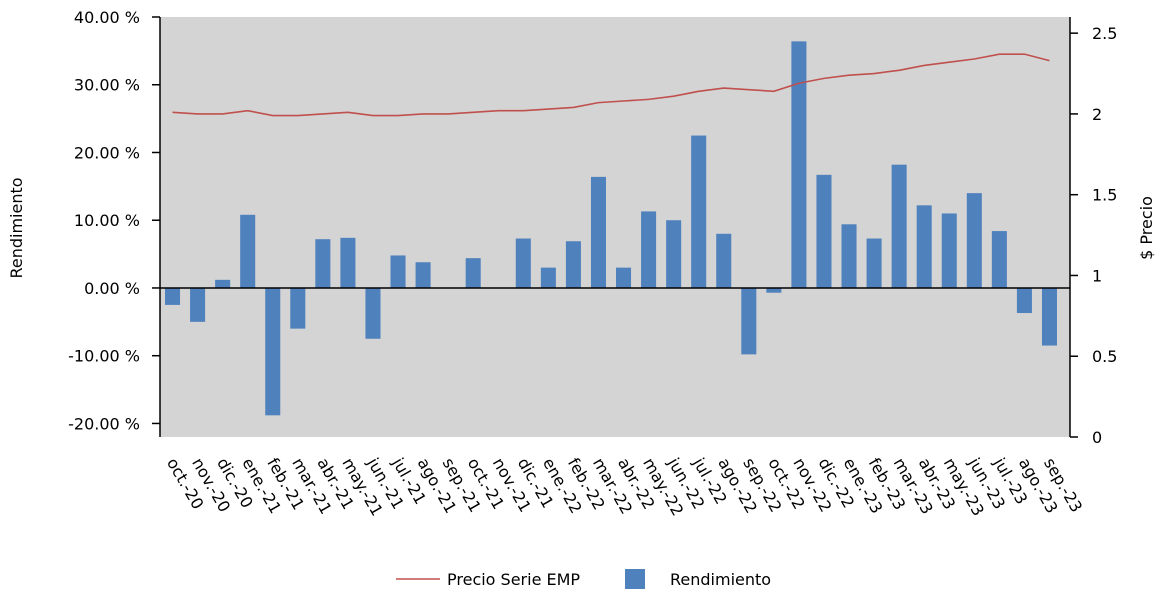 The width and height of the screenshot is (1170, 599). Describe the element at coordinates (112, 288) in the screenshot. I see `y-tick-label: 0.00 %` at that location.